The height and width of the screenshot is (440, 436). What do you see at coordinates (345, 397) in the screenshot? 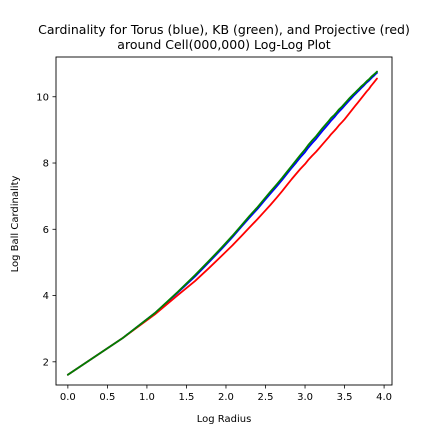
I see `x-tick-label: 3.5` at bounding box center [345, 397].